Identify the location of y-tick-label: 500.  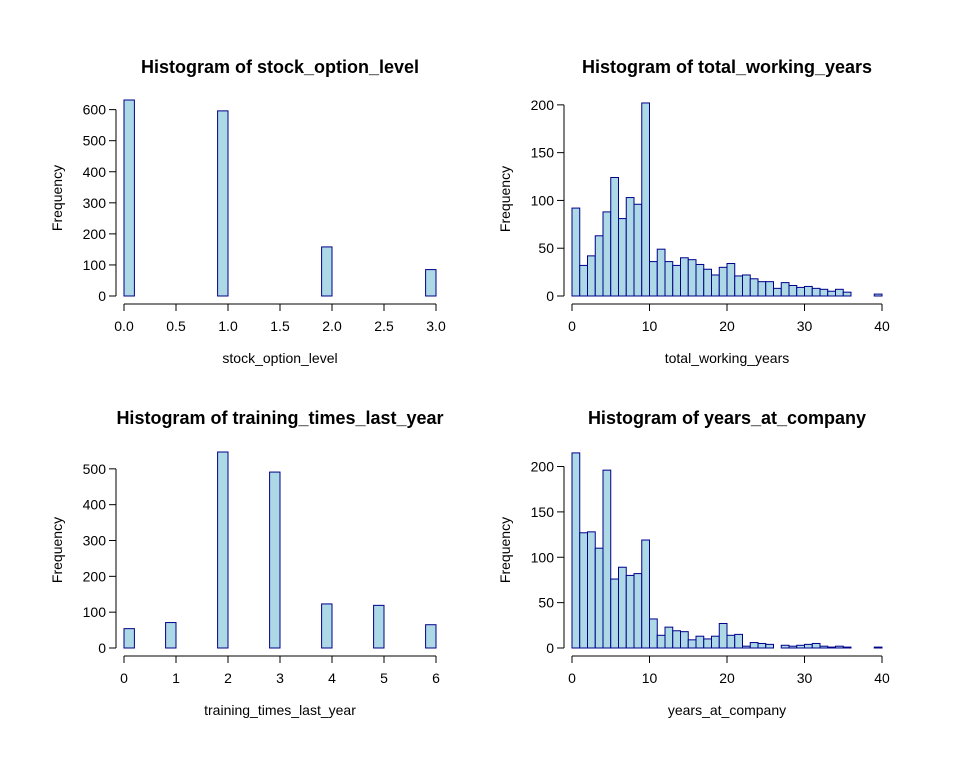
(95, 141).